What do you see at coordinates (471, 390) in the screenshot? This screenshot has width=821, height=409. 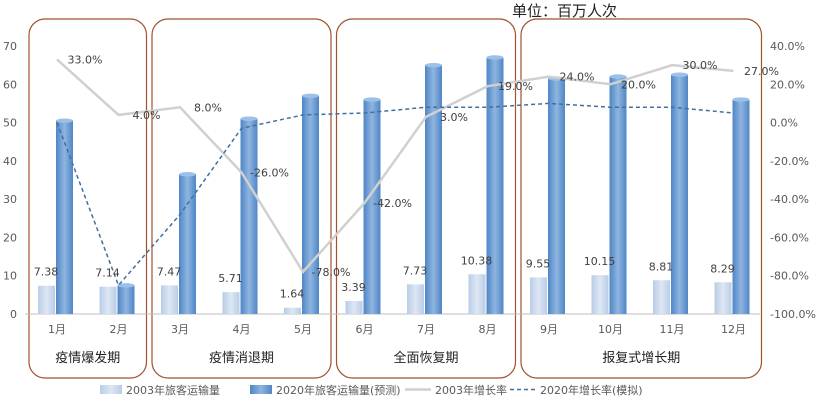 I see `legend-label-3: 2003年增长率` at bounding box center [471, 390].